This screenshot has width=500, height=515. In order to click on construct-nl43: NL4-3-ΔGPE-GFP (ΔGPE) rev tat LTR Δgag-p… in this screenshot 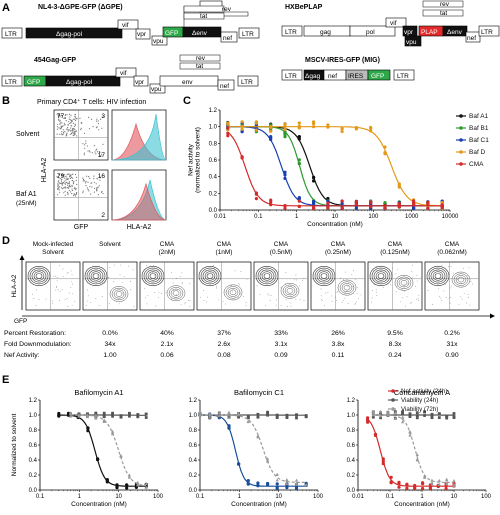, I will do `click(130, 23)`.